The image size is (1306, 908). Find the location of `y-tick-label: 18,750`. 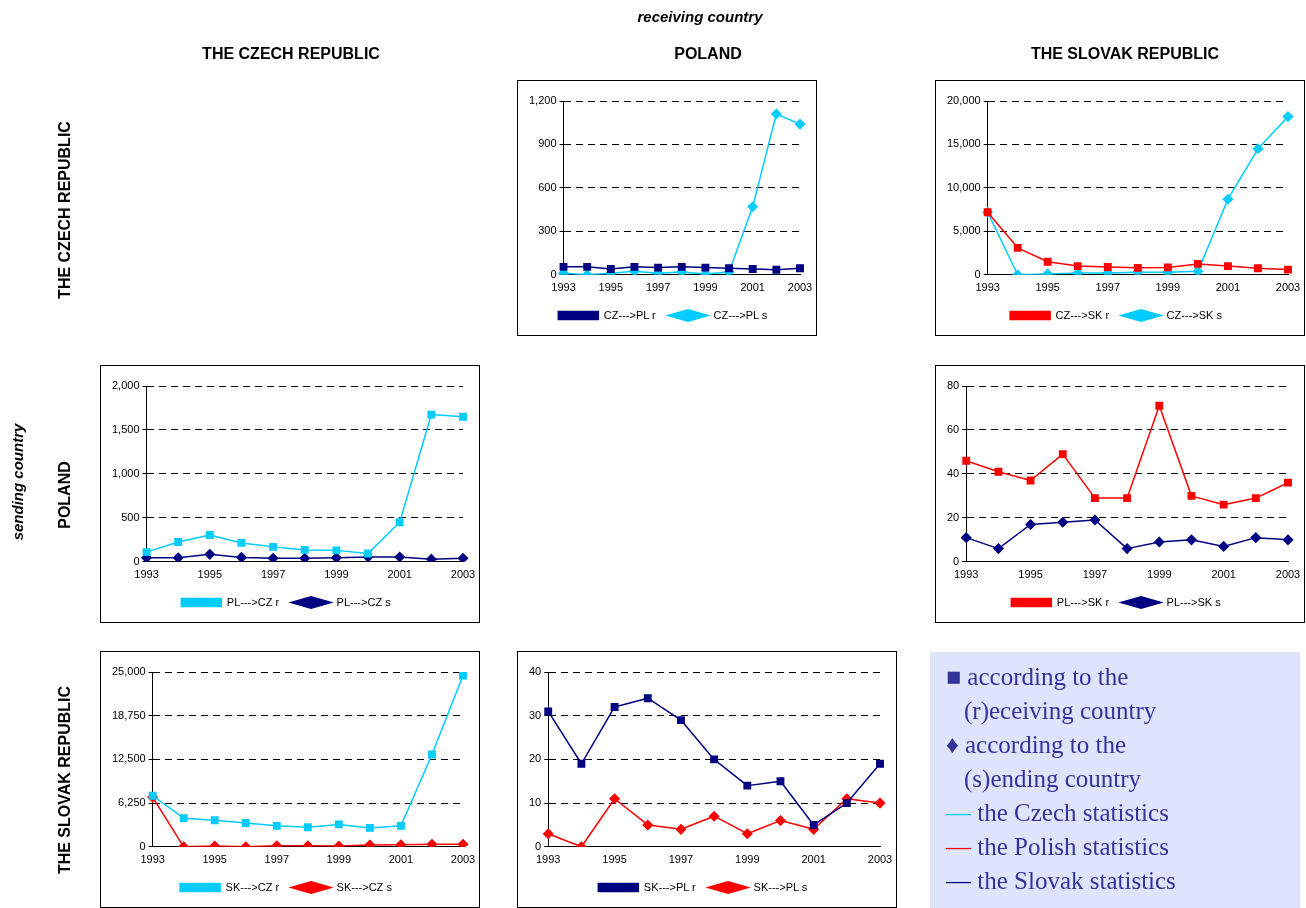

y-tick-label: 18,750 is located at coordinates (128, 714).